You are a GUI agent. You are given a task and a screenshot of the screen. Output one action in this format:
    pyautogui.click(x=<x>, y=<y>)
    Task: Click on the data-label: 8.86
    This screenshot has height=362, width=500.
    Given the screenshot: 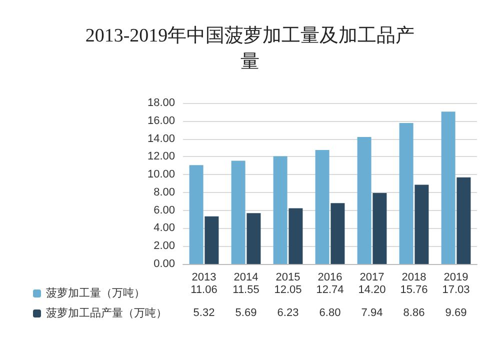 What is the action you would take?
    pyautogui.click(x=414, y=313)
    